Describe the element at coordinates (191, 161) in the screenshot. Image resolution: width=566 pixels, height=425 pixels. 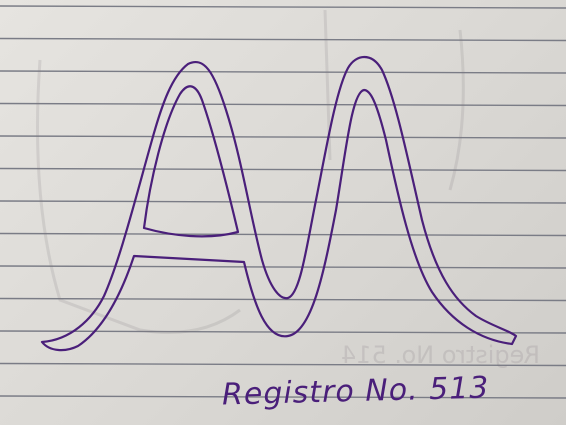
I see `inner-triangle-outline` at that location.